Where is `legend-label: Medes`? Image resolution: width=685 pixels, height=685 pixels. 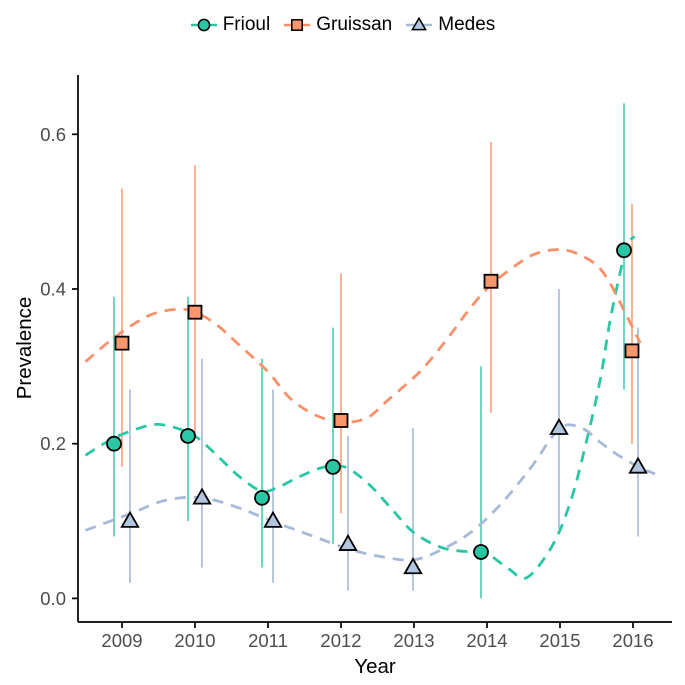
legend-label: Medes is located at coordinates (467, 24).